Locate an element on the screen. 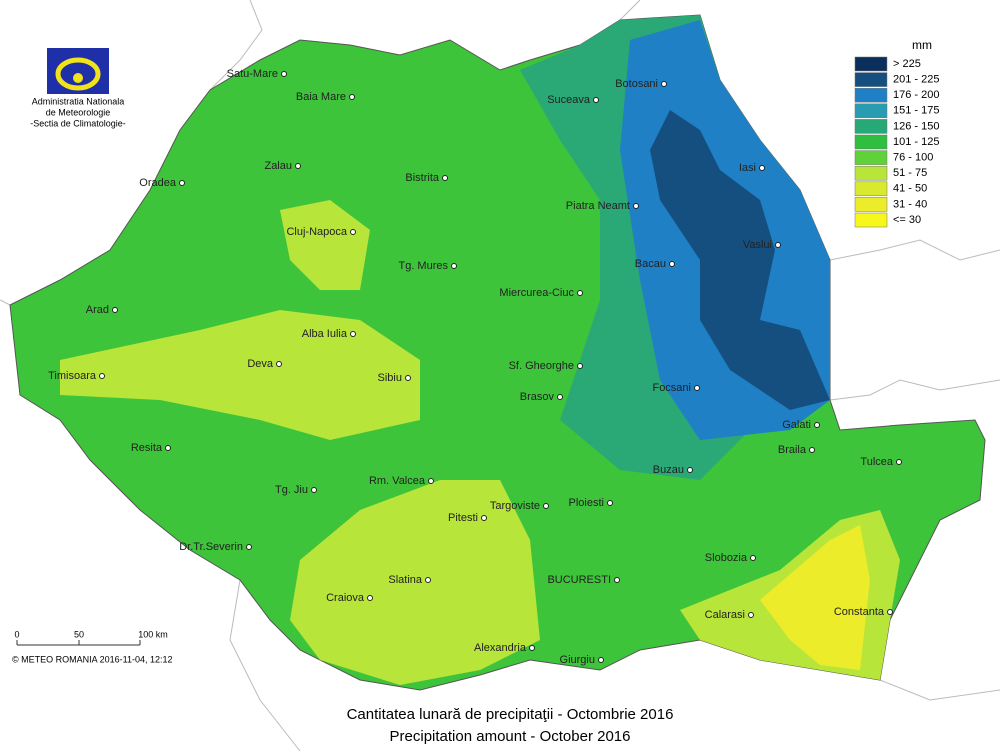 The image size is (1000, 751). city-label: Sf. Gheorghe is located at coordinates (541, 366).